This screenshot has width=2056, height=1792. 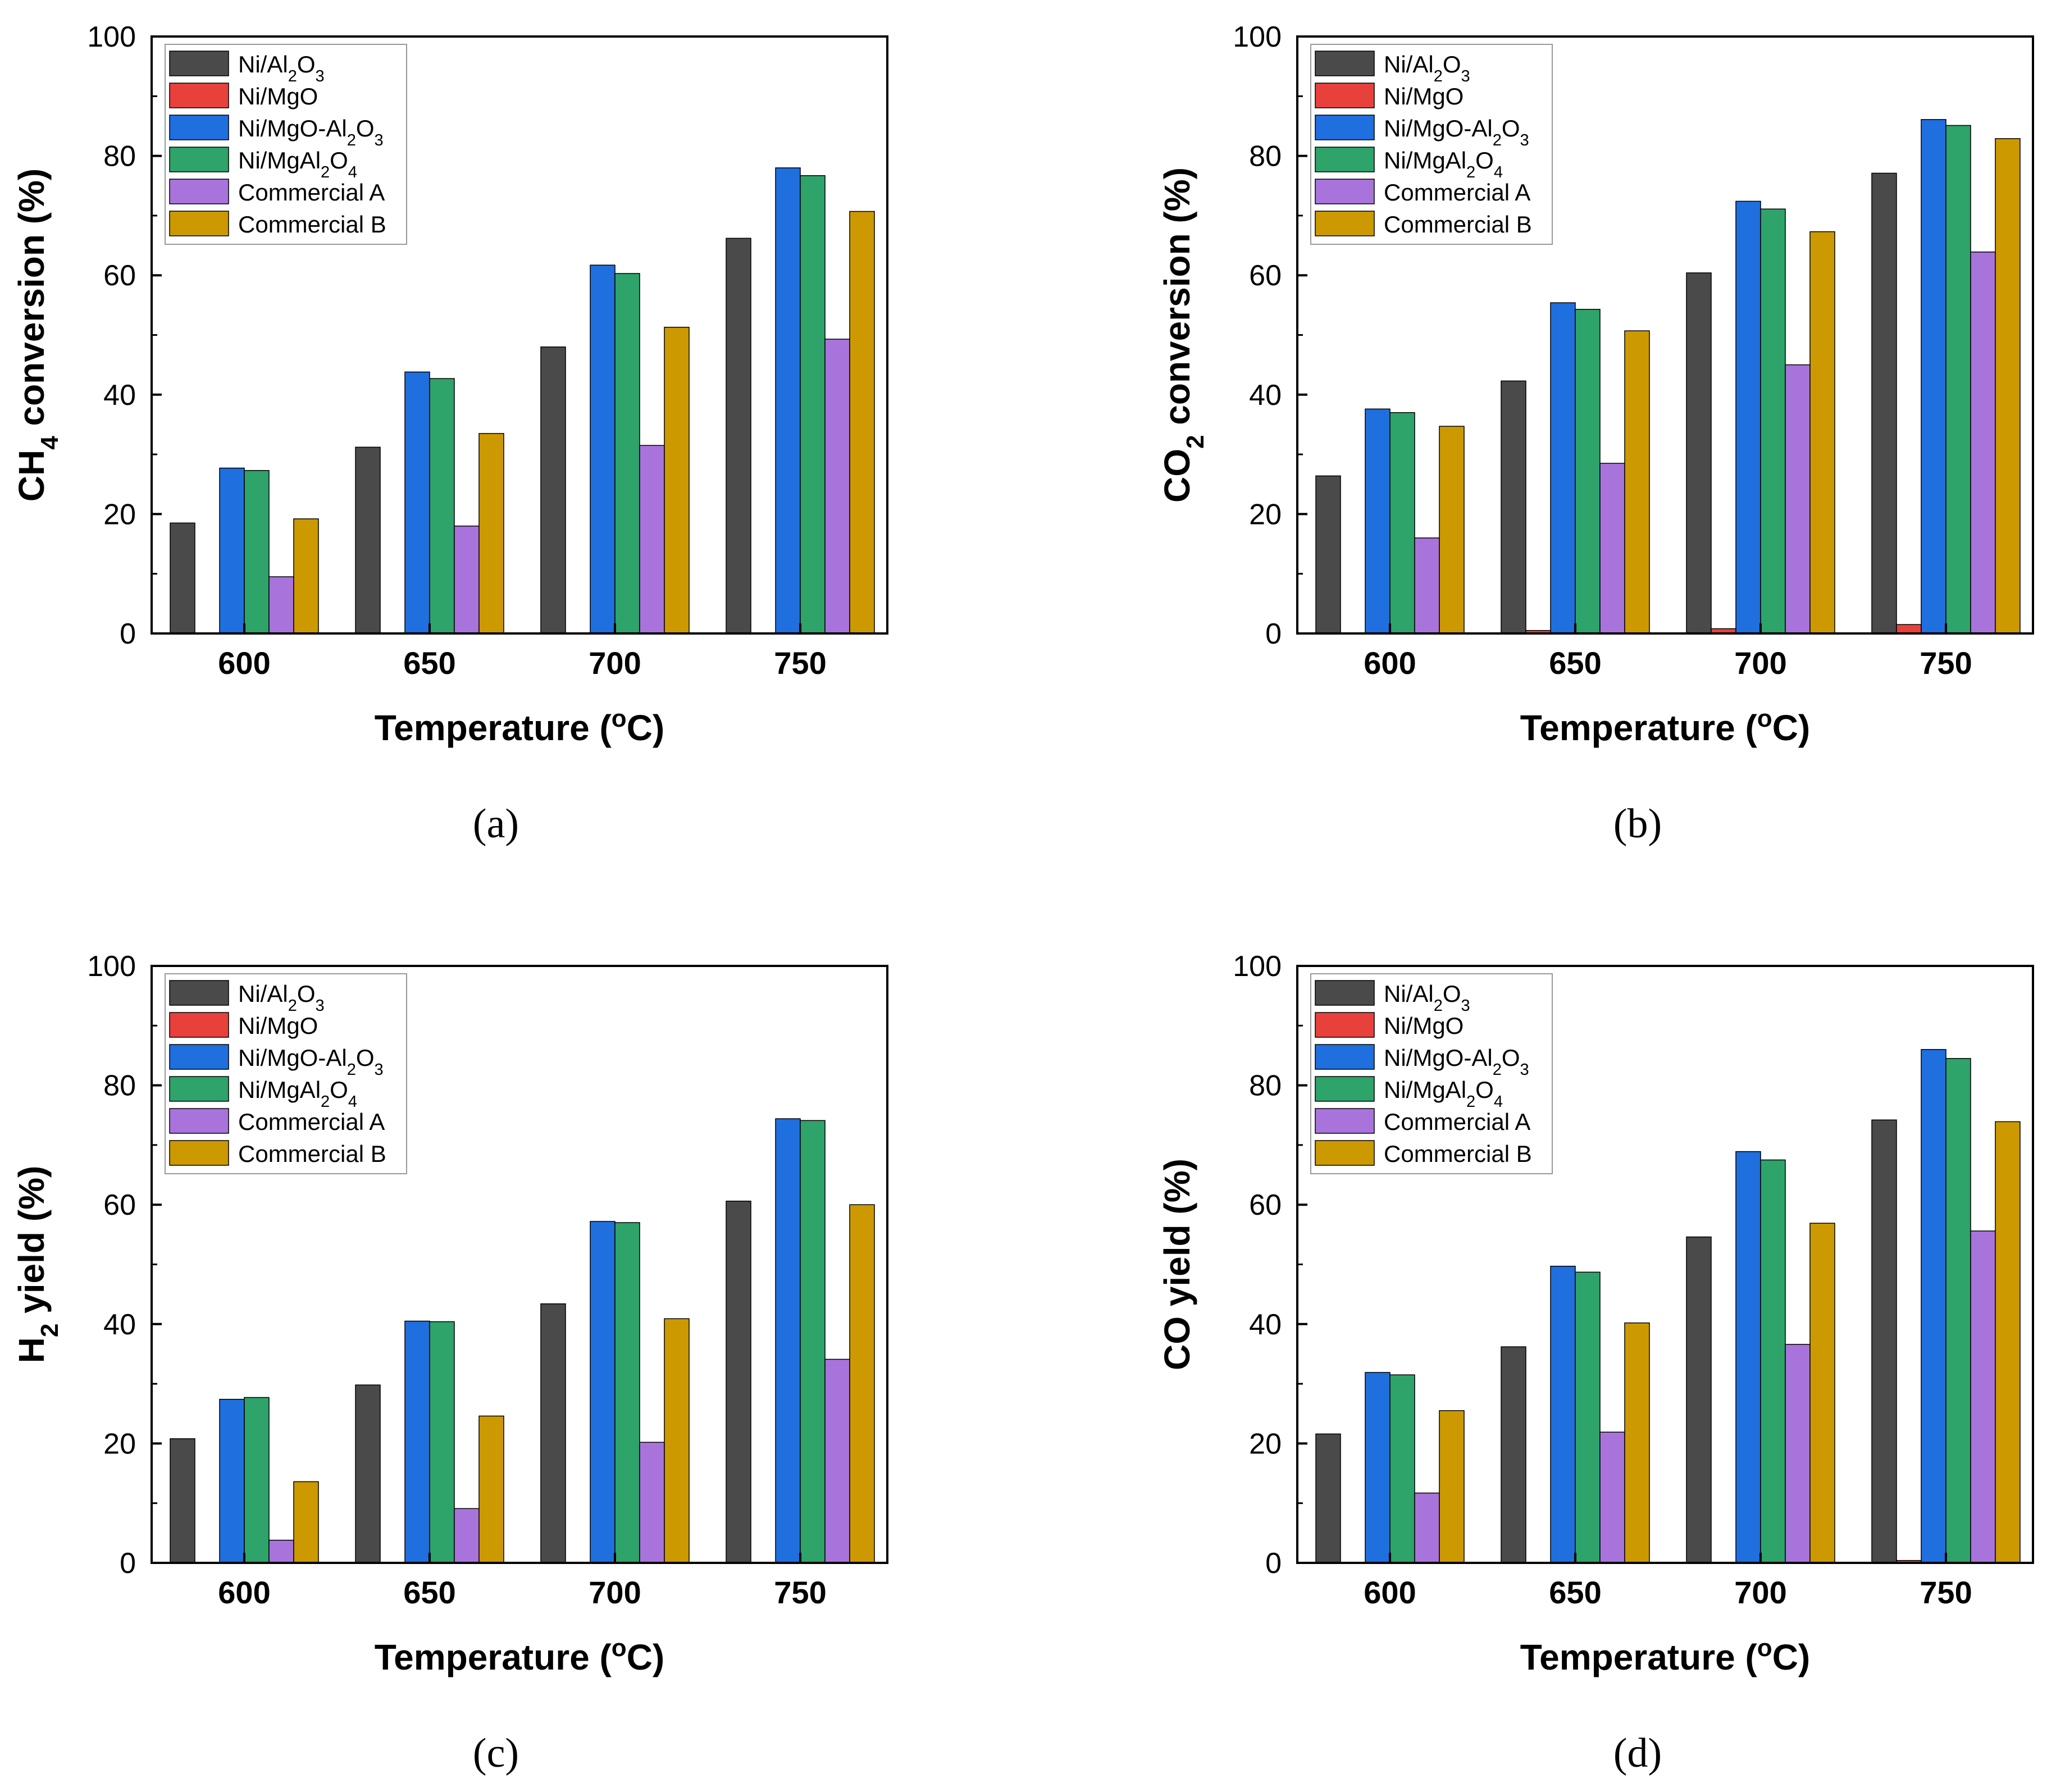 I want to click on y-axis-label: H2 yield (%), so click(x=37, y=1265).